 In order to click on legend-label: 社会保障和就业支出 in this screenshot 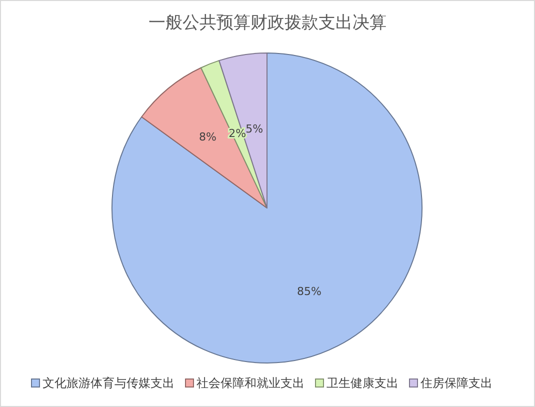, I will do `click(250, 383)`.